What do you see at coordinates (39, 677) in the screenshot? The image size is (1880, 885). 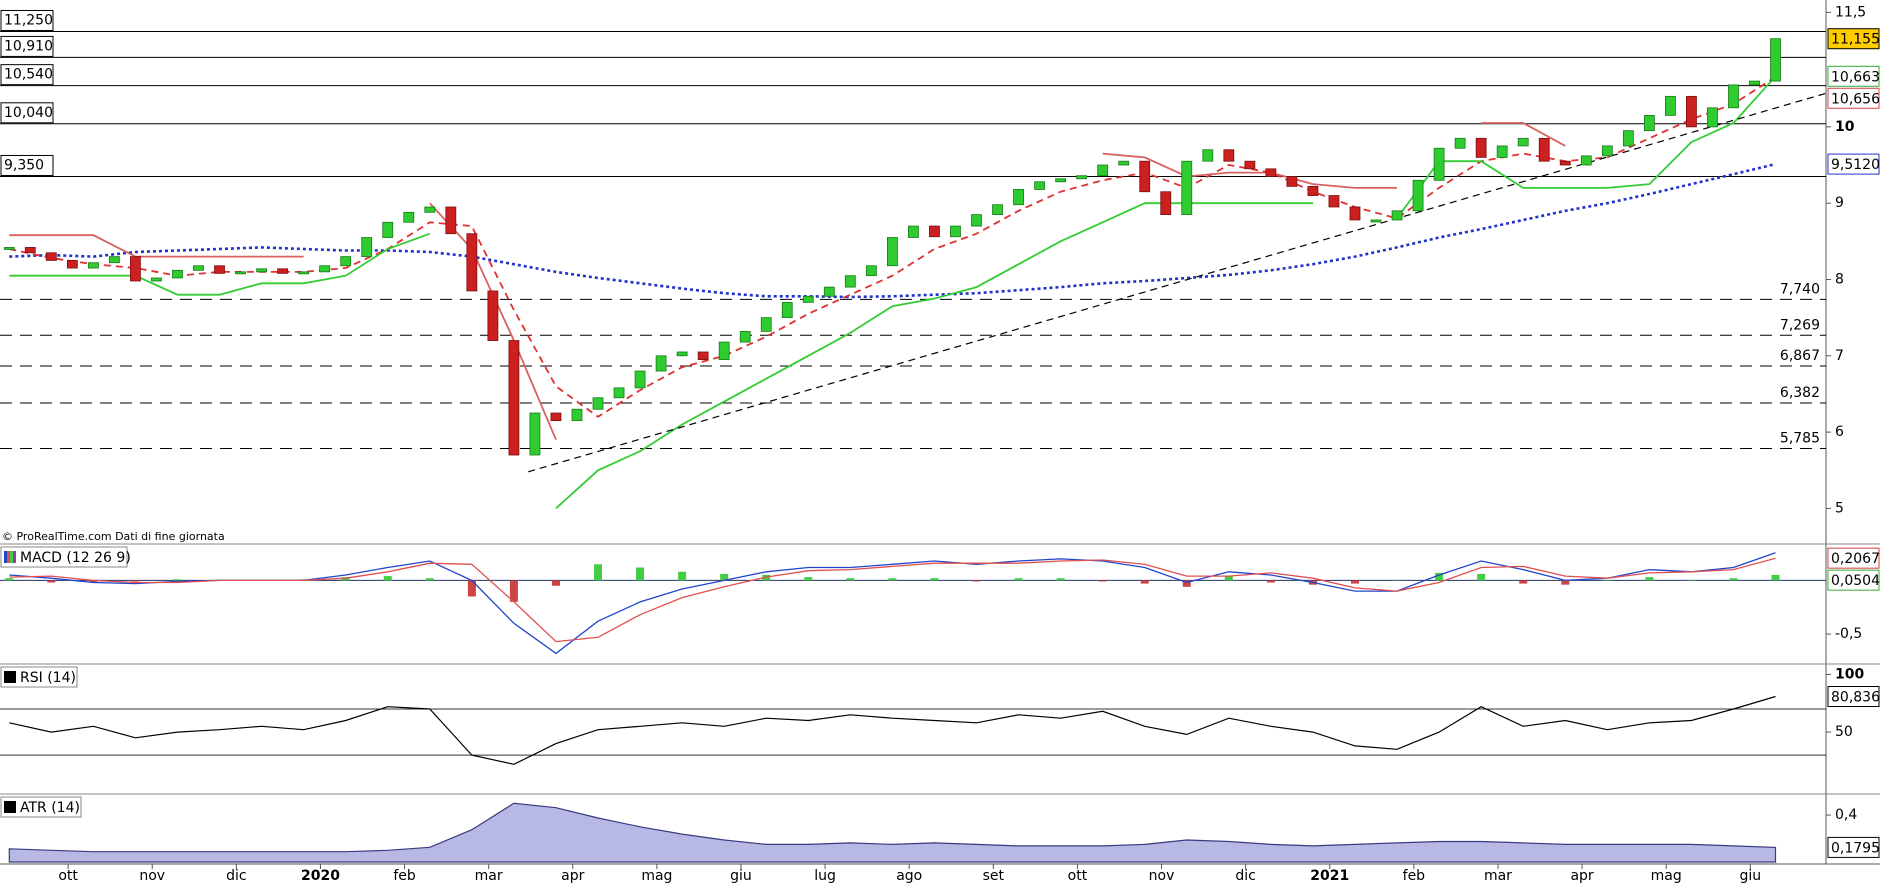 I see `rsi-legend: RSI (14)` at bounding box center [39, 677].